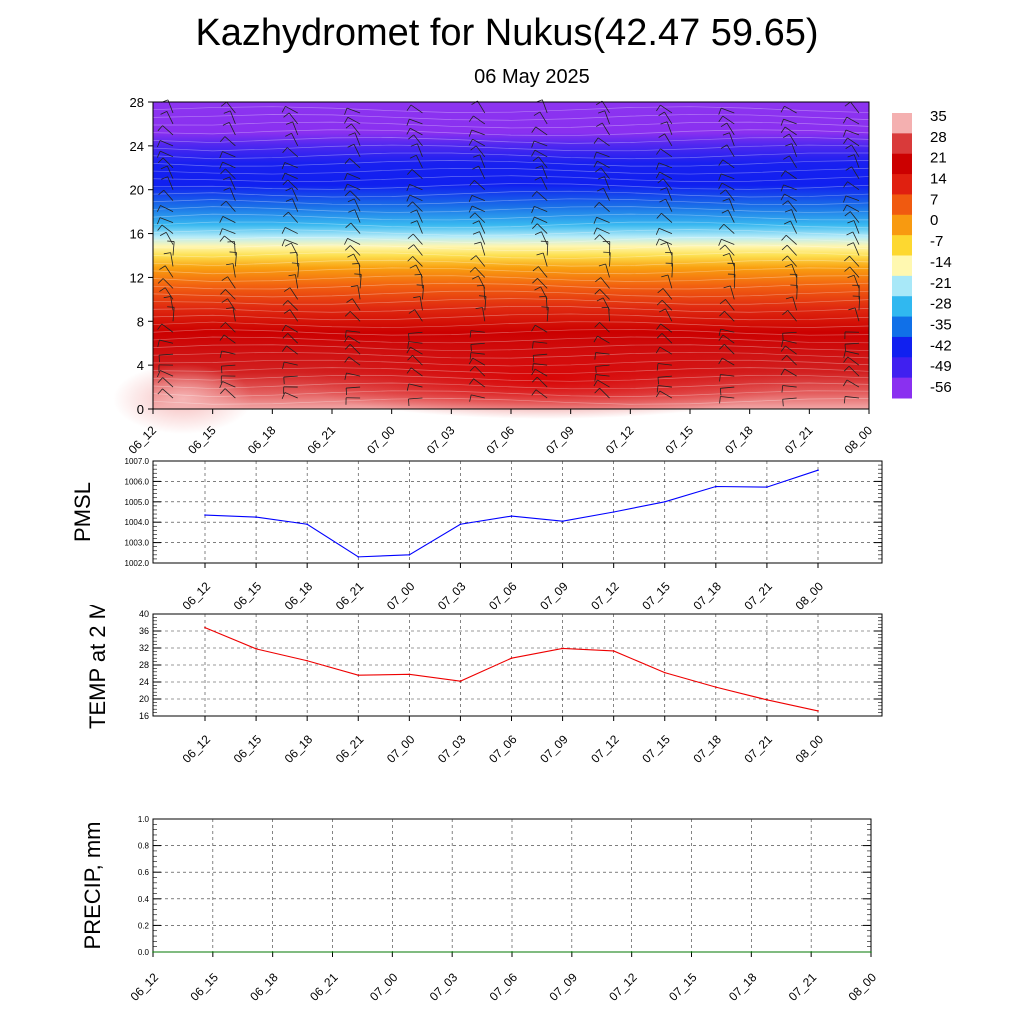 Image resolution: width=1024 pixels, height=1024 pixels. Describe the element at coordinates (938, 158) in the screenshot. I see `colorbar-label: 21` at that location.